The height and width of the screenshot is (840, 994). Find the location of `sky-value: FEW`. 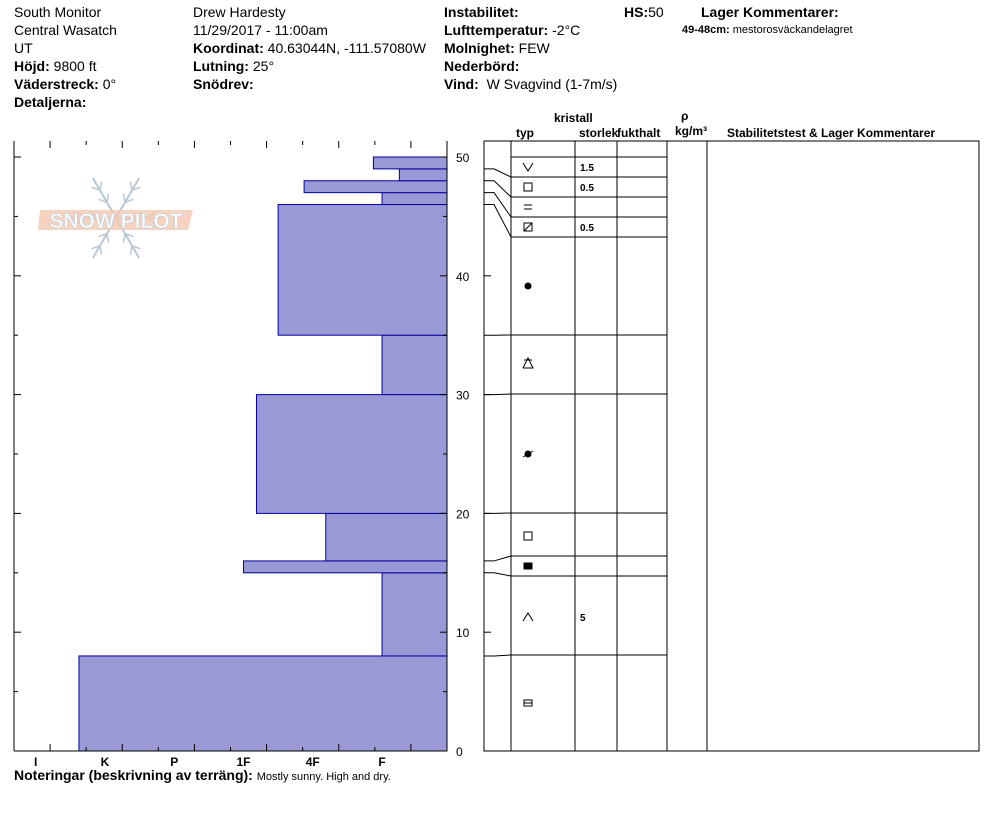

sky-value: FEW is located at coordinates (534, 48).